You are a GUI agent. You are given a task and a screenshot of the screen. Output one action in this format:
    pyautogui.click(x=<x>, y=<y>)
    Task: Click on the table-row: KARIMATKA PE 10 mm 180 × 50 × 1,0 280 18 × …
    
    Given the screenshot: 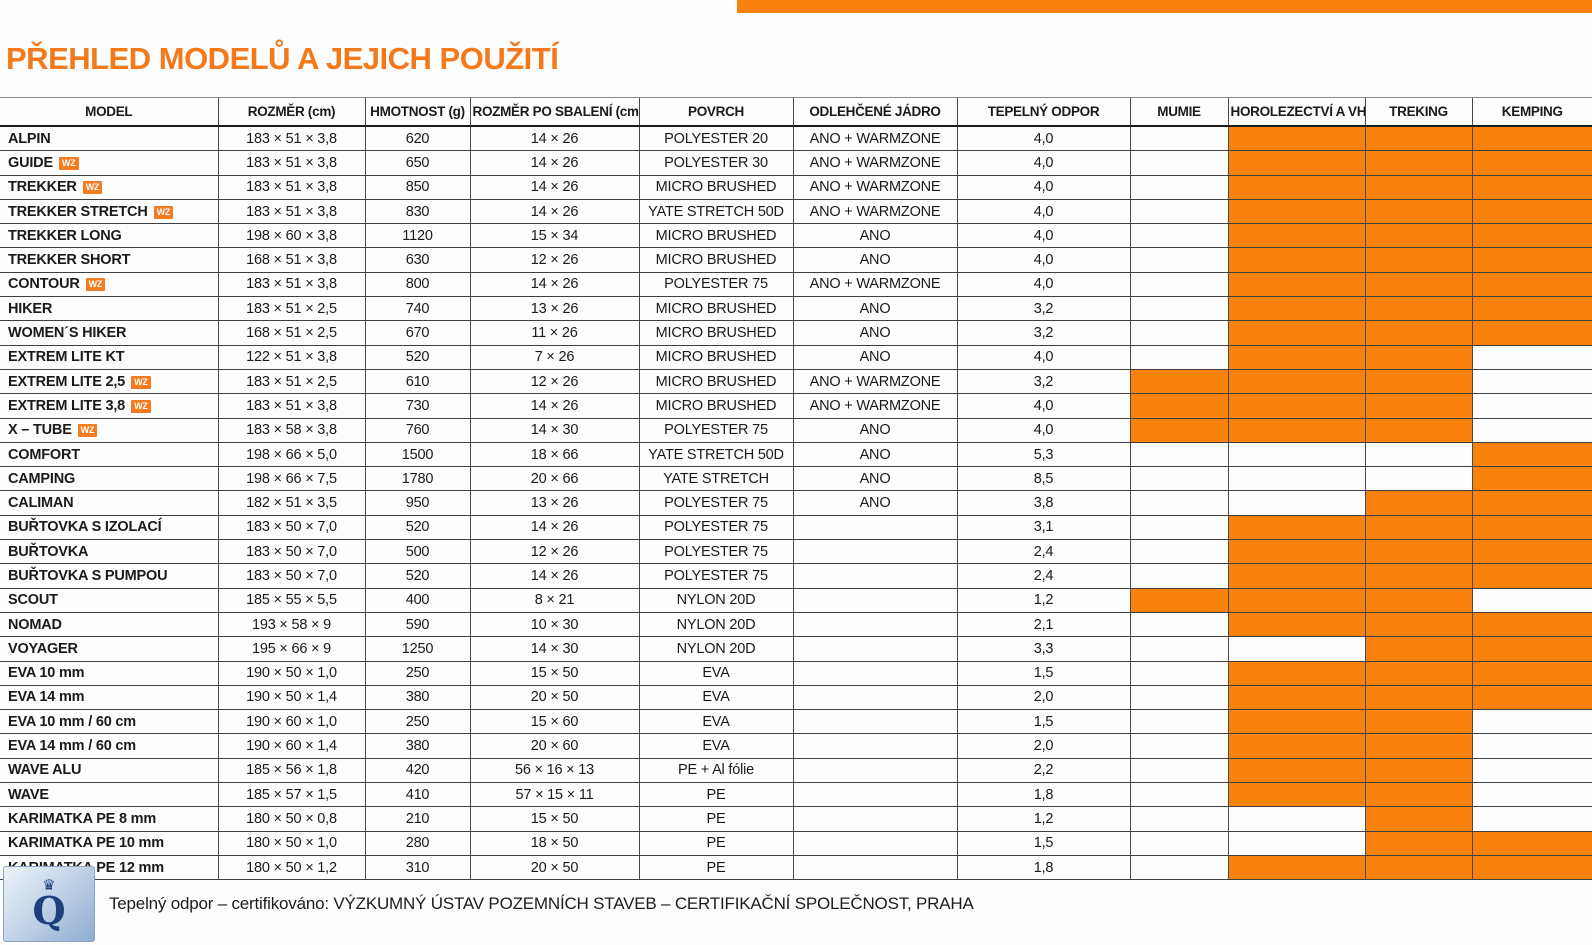 What is the action you would take?
    pyautogui.click(x=796, y=843)
    